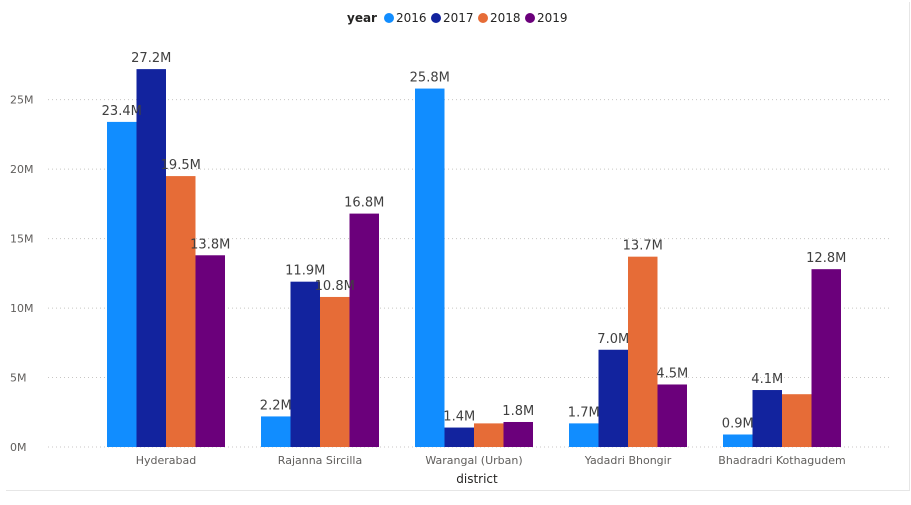 This screenshot has height=505, width=911. I want to click on x-tick-label: Yadadri Bhongir, so click(628, 460).